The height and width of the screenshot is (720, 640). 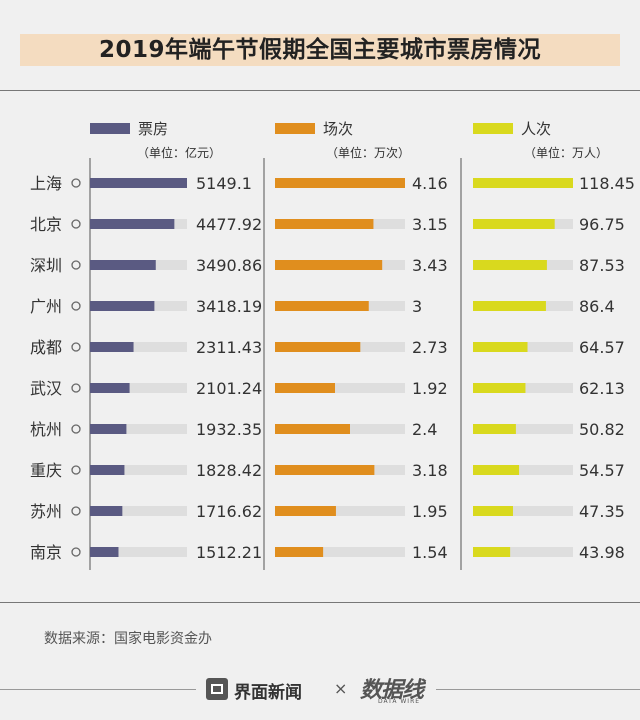 What do you see at coordinates (46, 552) in the screenshot?
I see `city-label: 南京` at bounding box center [46, 552].